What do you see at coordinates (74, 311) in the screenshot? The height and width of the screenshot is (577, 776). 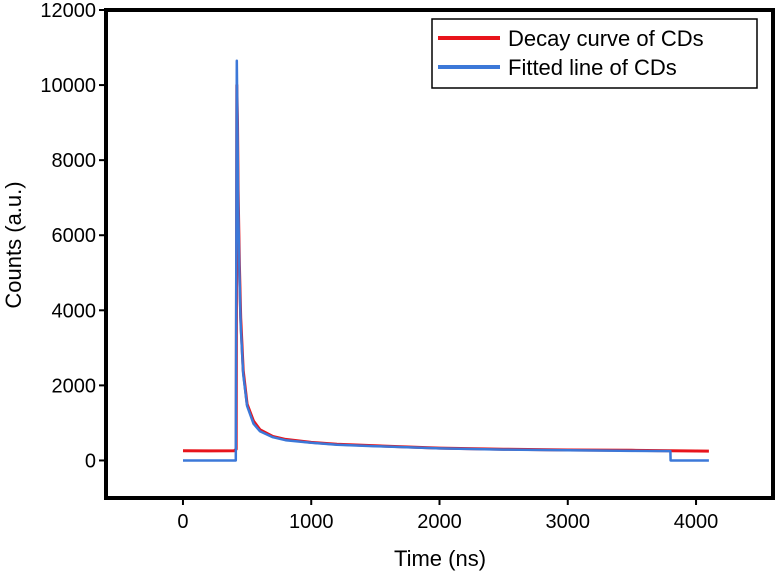 I see `y-tick-label: 4000` at bounding box center [74, 311].